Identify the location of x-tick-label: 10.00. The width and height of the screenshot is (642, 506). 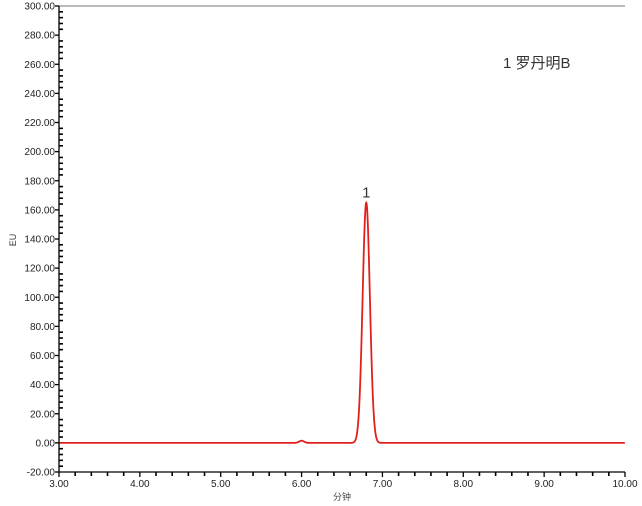
(624, 484).